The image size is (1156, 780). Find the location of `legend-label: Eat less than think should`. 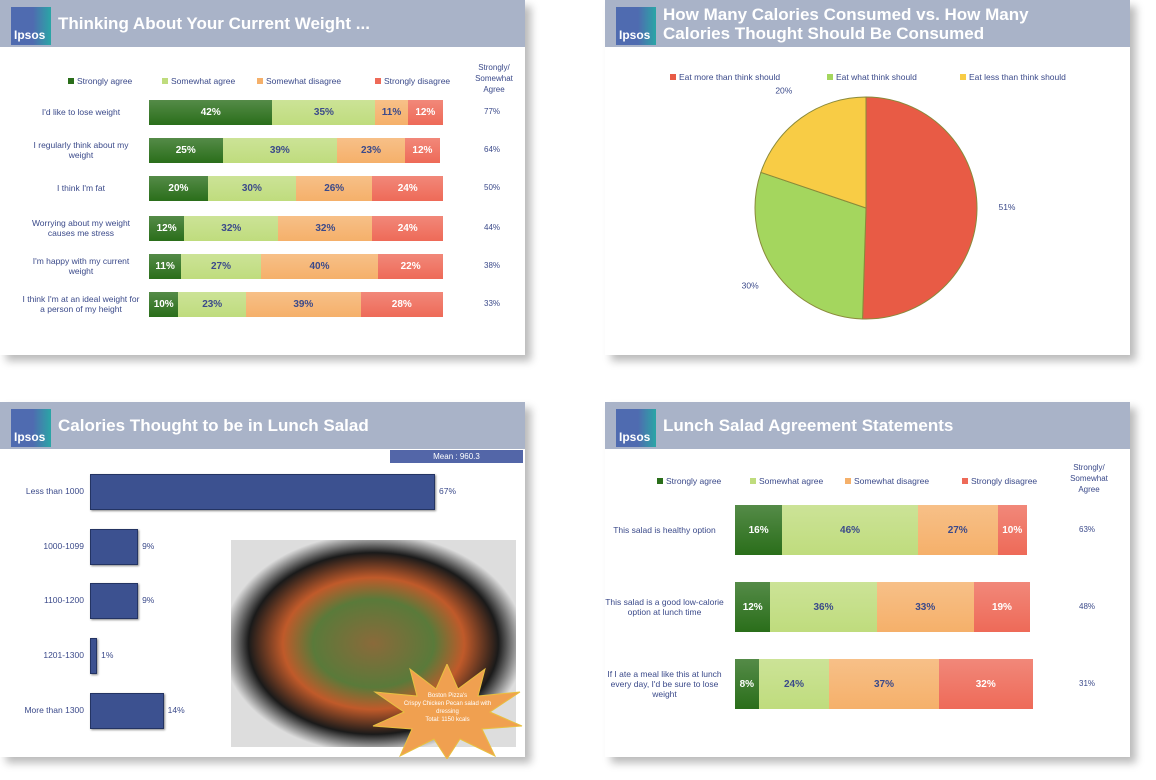

legend-label: Eat less than think should is located at coordinates (1017, 77).